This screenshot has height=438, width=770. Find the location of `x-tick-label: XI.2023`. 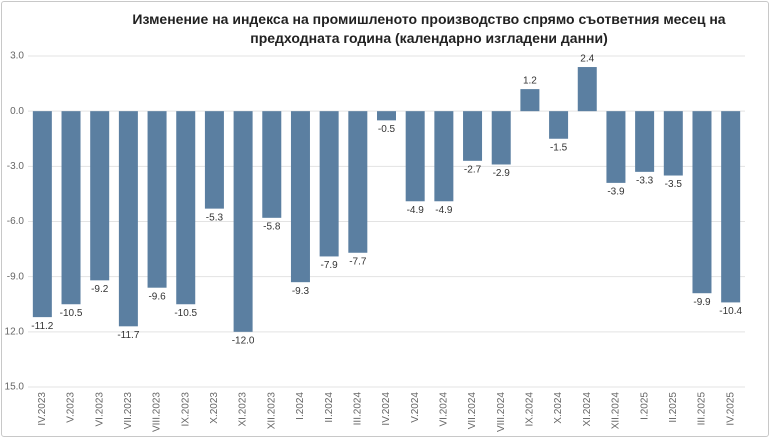

x-tick-label: XI.2023 is located at coordinates (243, 409).